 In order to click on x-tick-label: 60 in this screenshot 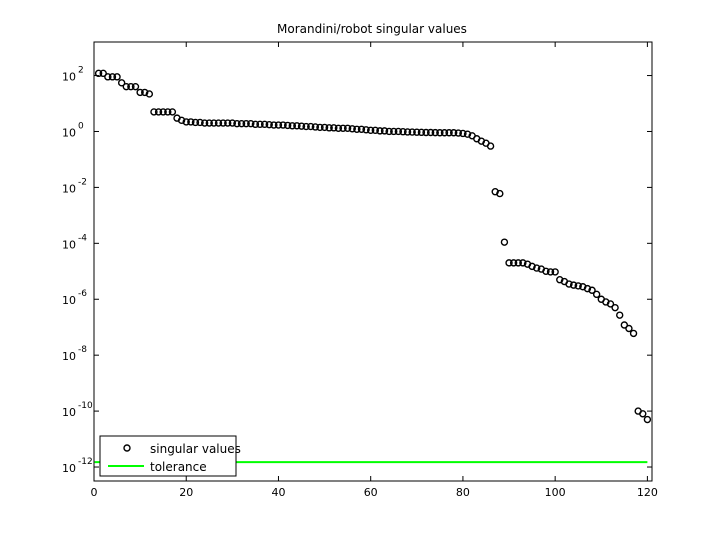, I will do `click(371, 492)`.